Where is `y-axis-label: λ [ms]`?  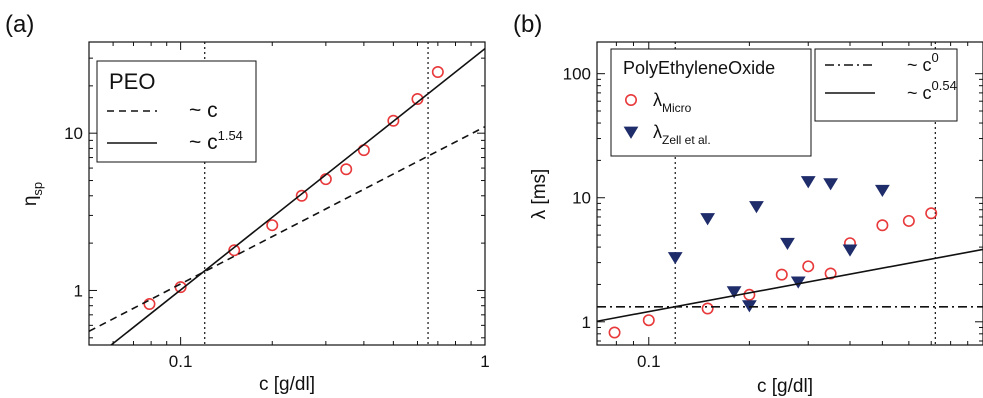
y-axis-label: λ [ms] is located at coordinates (539, 194).